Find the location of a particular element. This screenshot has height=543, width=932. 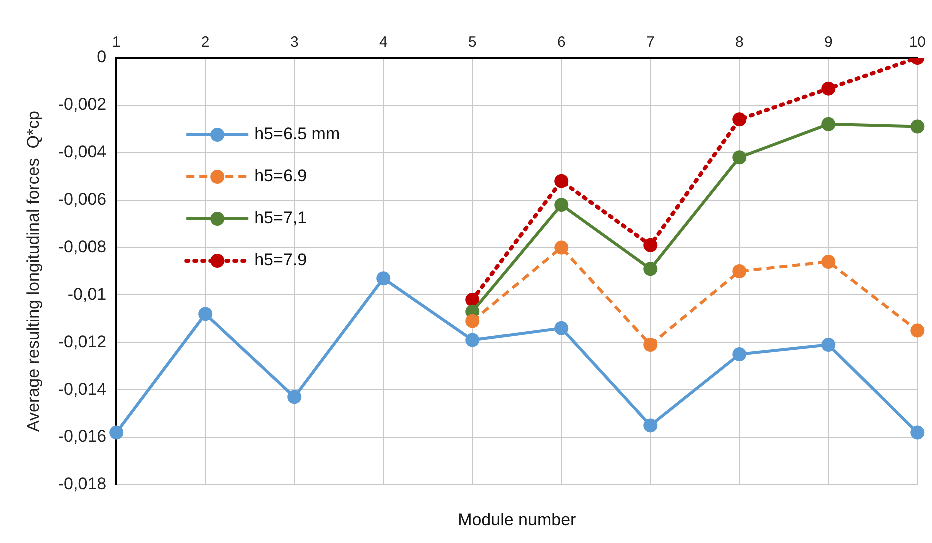

y-tick-label: -0,014 is located at coordinates (82, 389).